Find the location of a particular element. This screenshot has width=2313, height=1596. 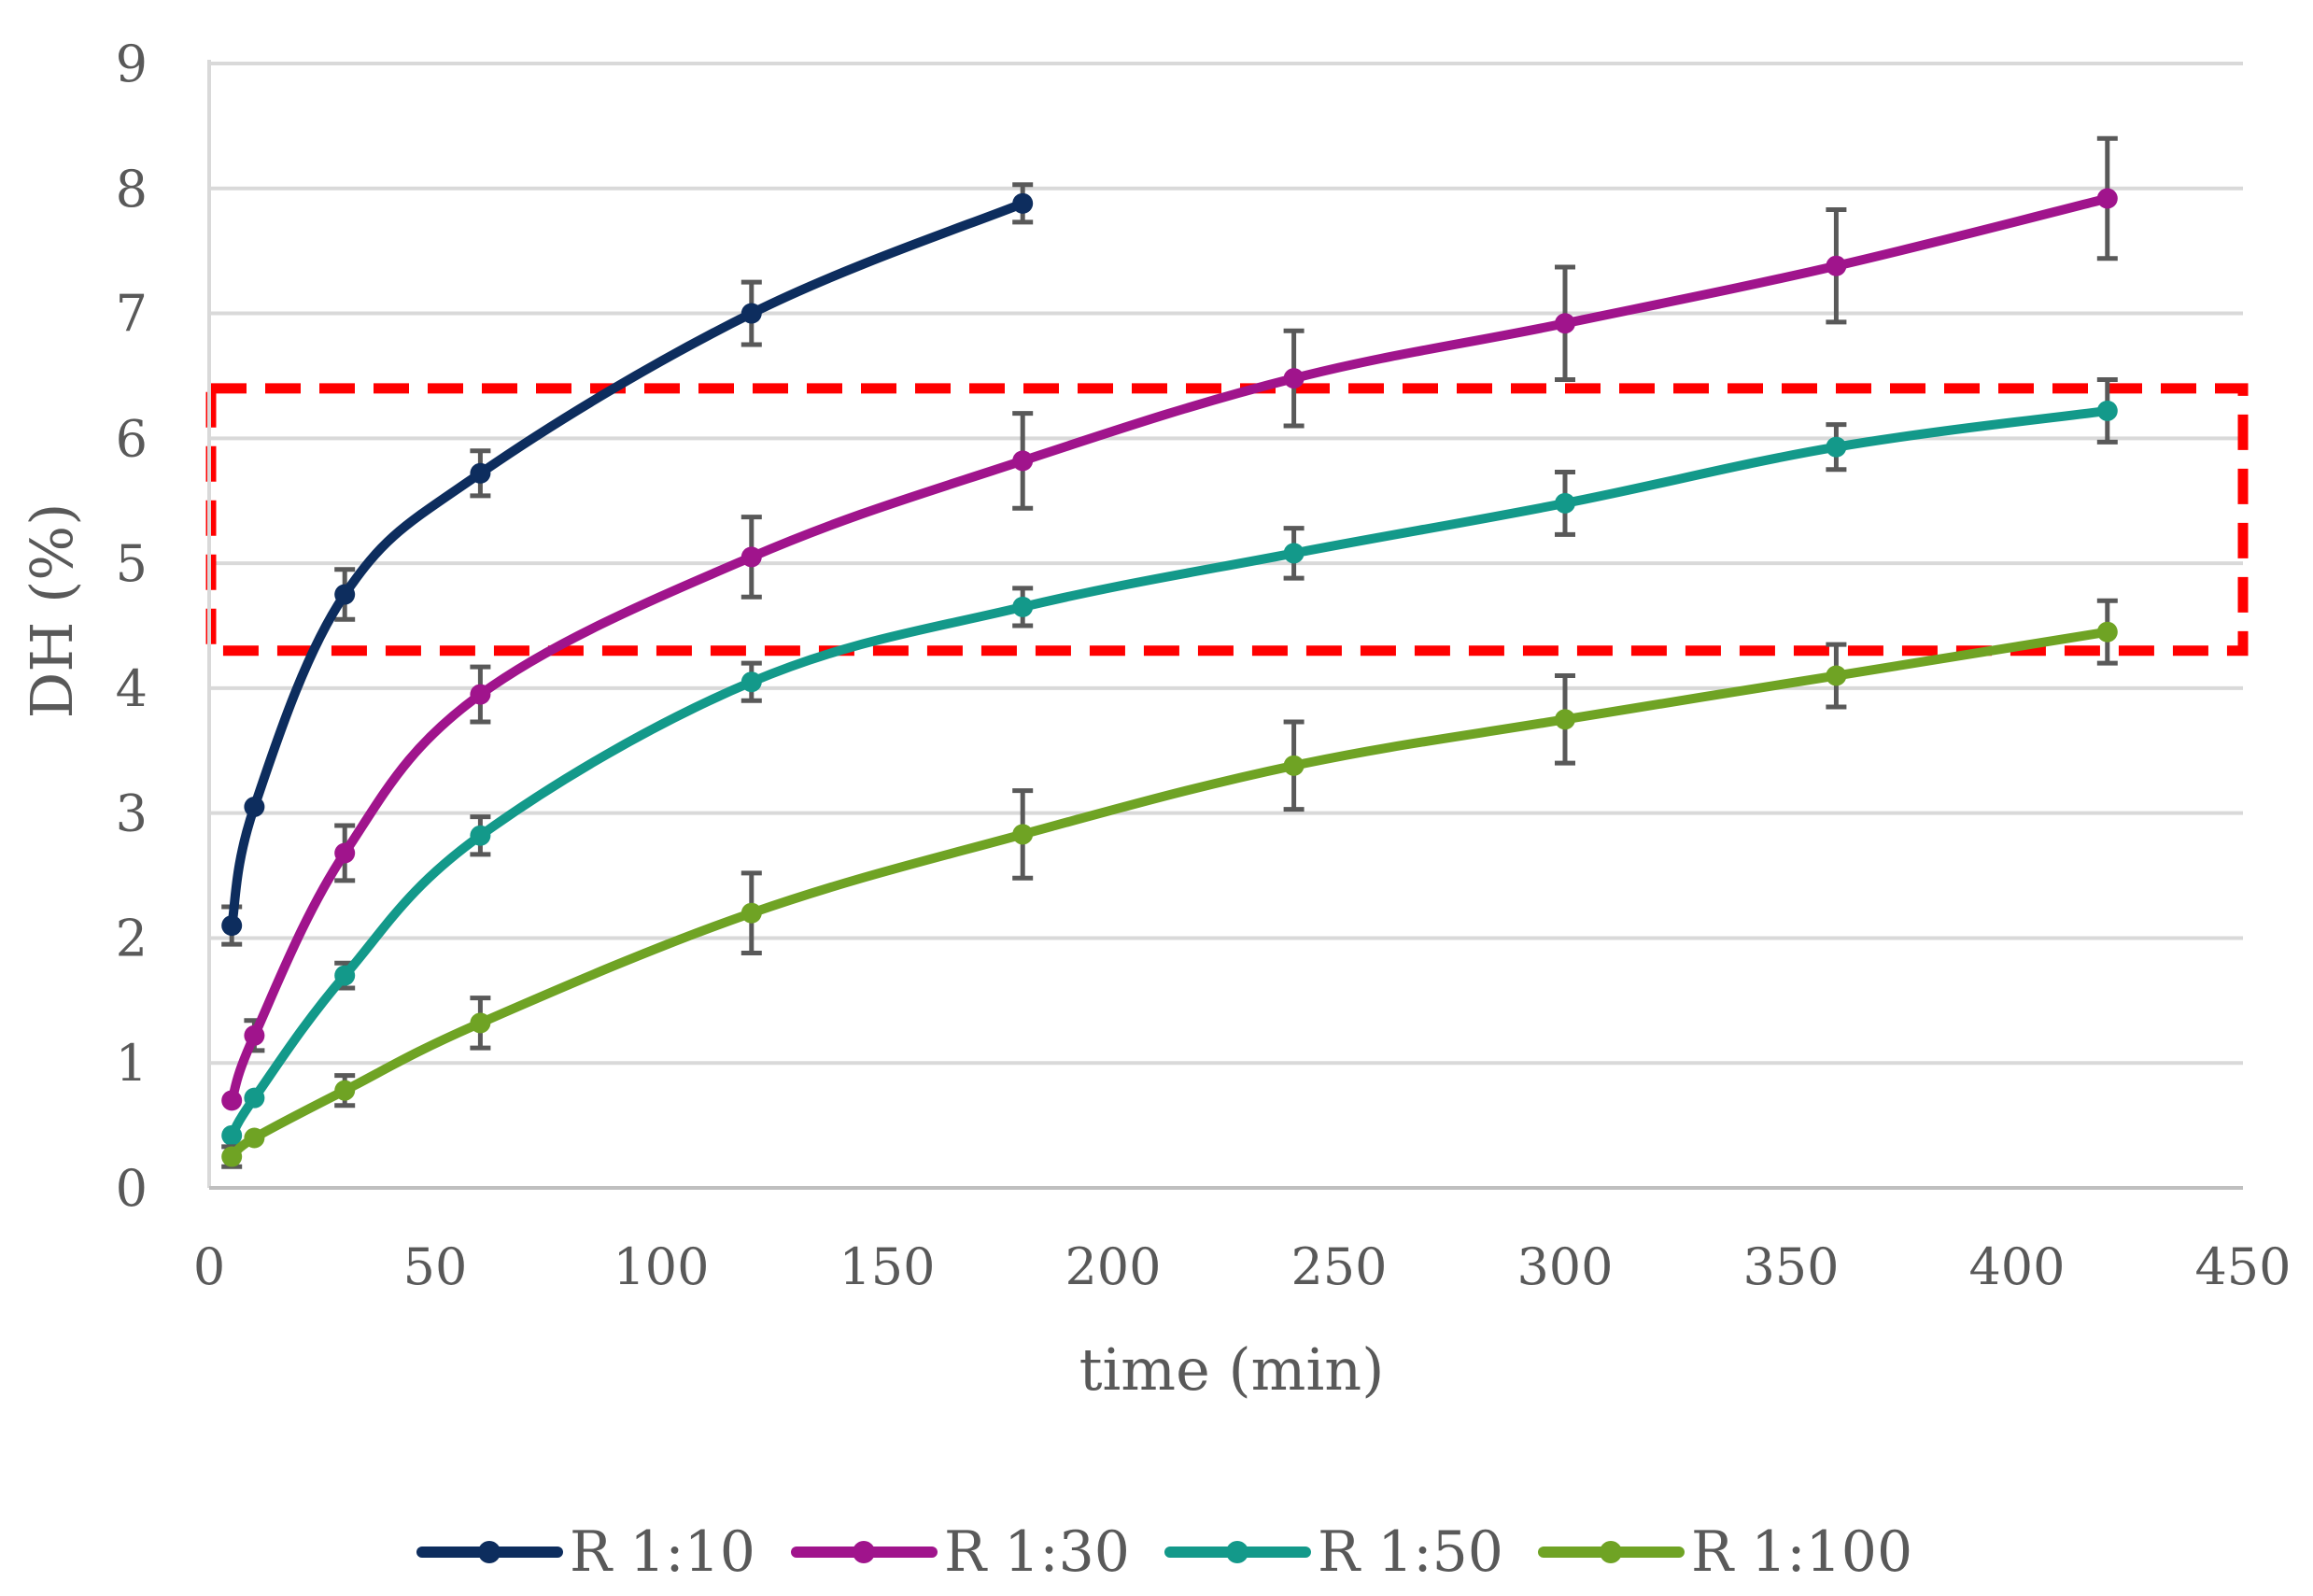

x-tick-label-100: 100 is located at coordinates (661, 1266).